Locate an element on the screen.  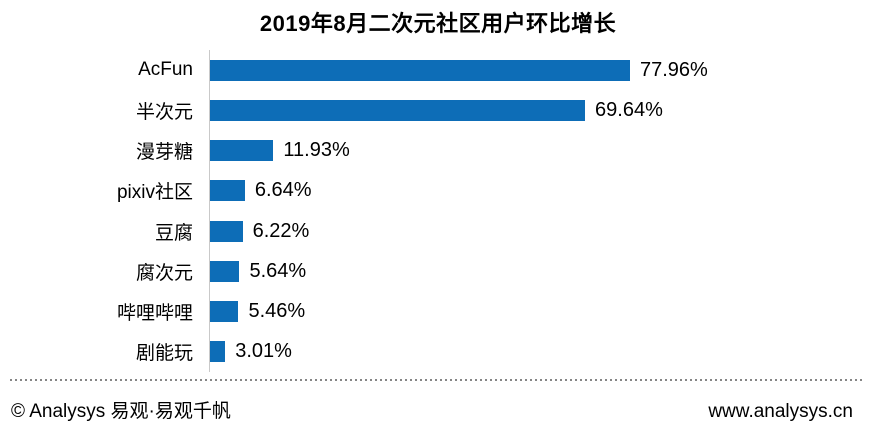
chart-row: 剧能玩 3.01% is located at coordinates (438, 352).